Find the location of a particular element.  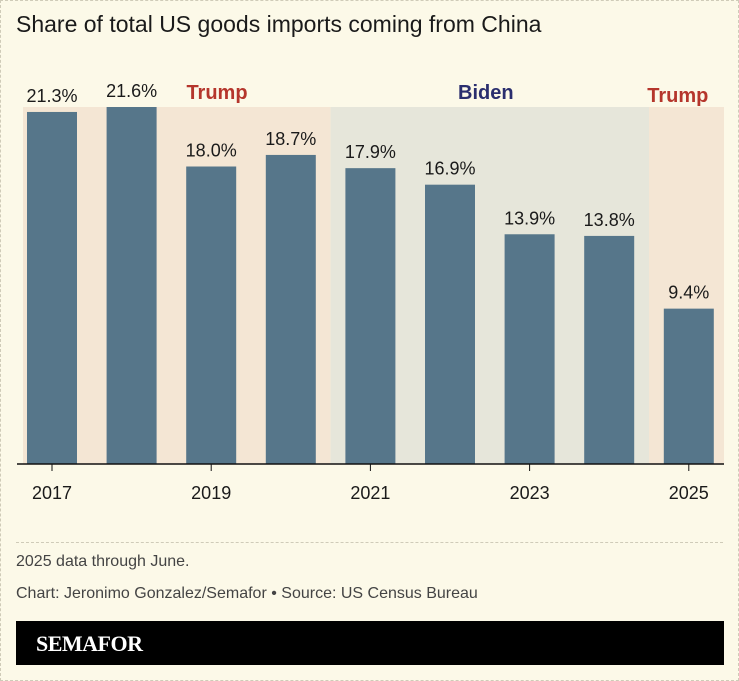

x-tick-label: 2017 is located at coordinates (52, 493).